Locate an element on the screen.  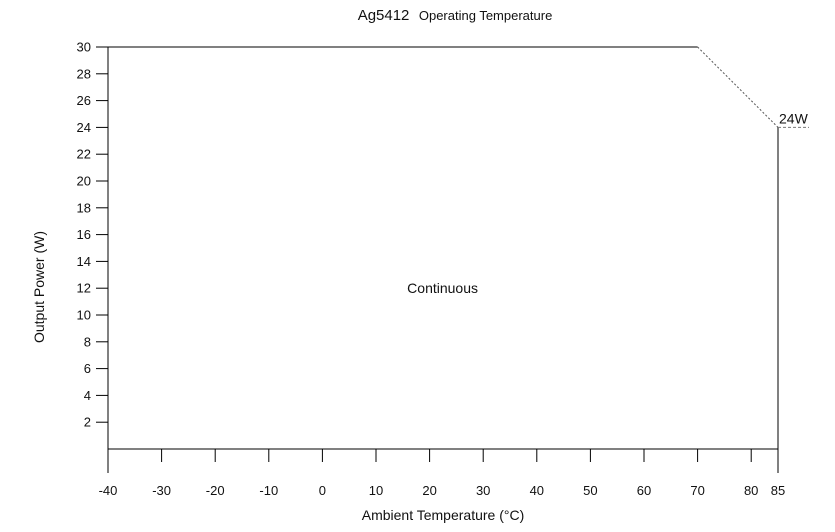
y-tick-label: 14 is located at coordinates (84, 261).